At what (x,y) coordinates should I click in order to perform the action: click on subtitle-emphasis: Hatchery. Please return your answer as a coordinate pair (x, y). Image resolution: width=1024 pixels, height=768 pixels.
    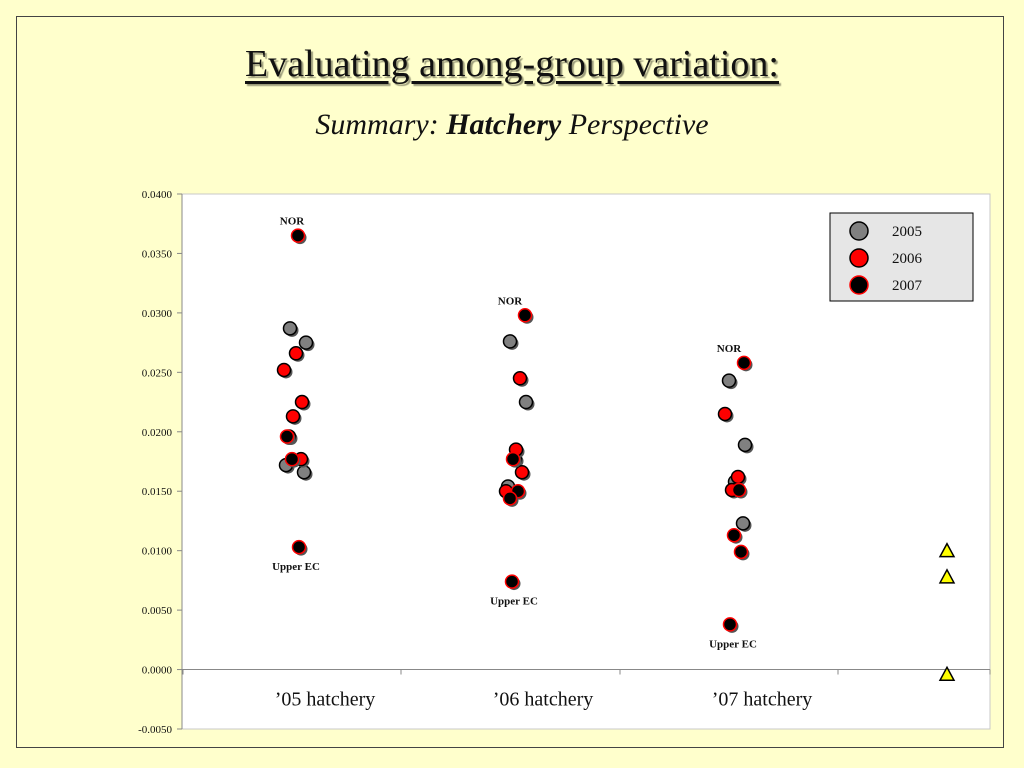
    Looking at the image, I should click on (504, 124).